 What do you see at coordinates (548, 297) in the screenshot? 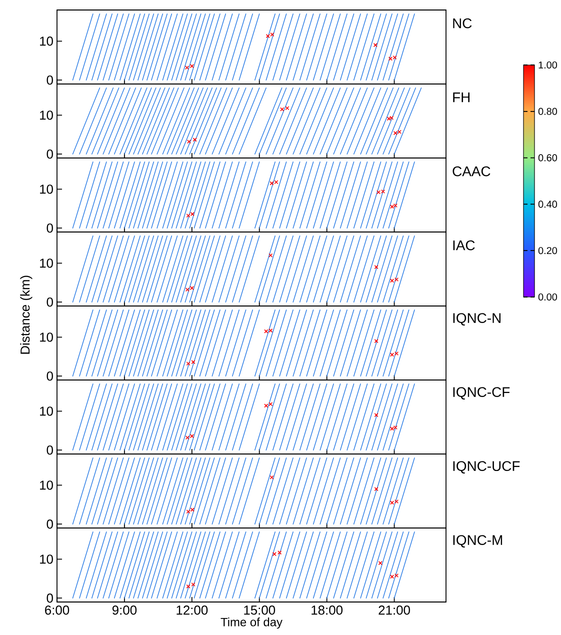
I see `color-bar-label: 0.00` at bounding box center [548, 297].